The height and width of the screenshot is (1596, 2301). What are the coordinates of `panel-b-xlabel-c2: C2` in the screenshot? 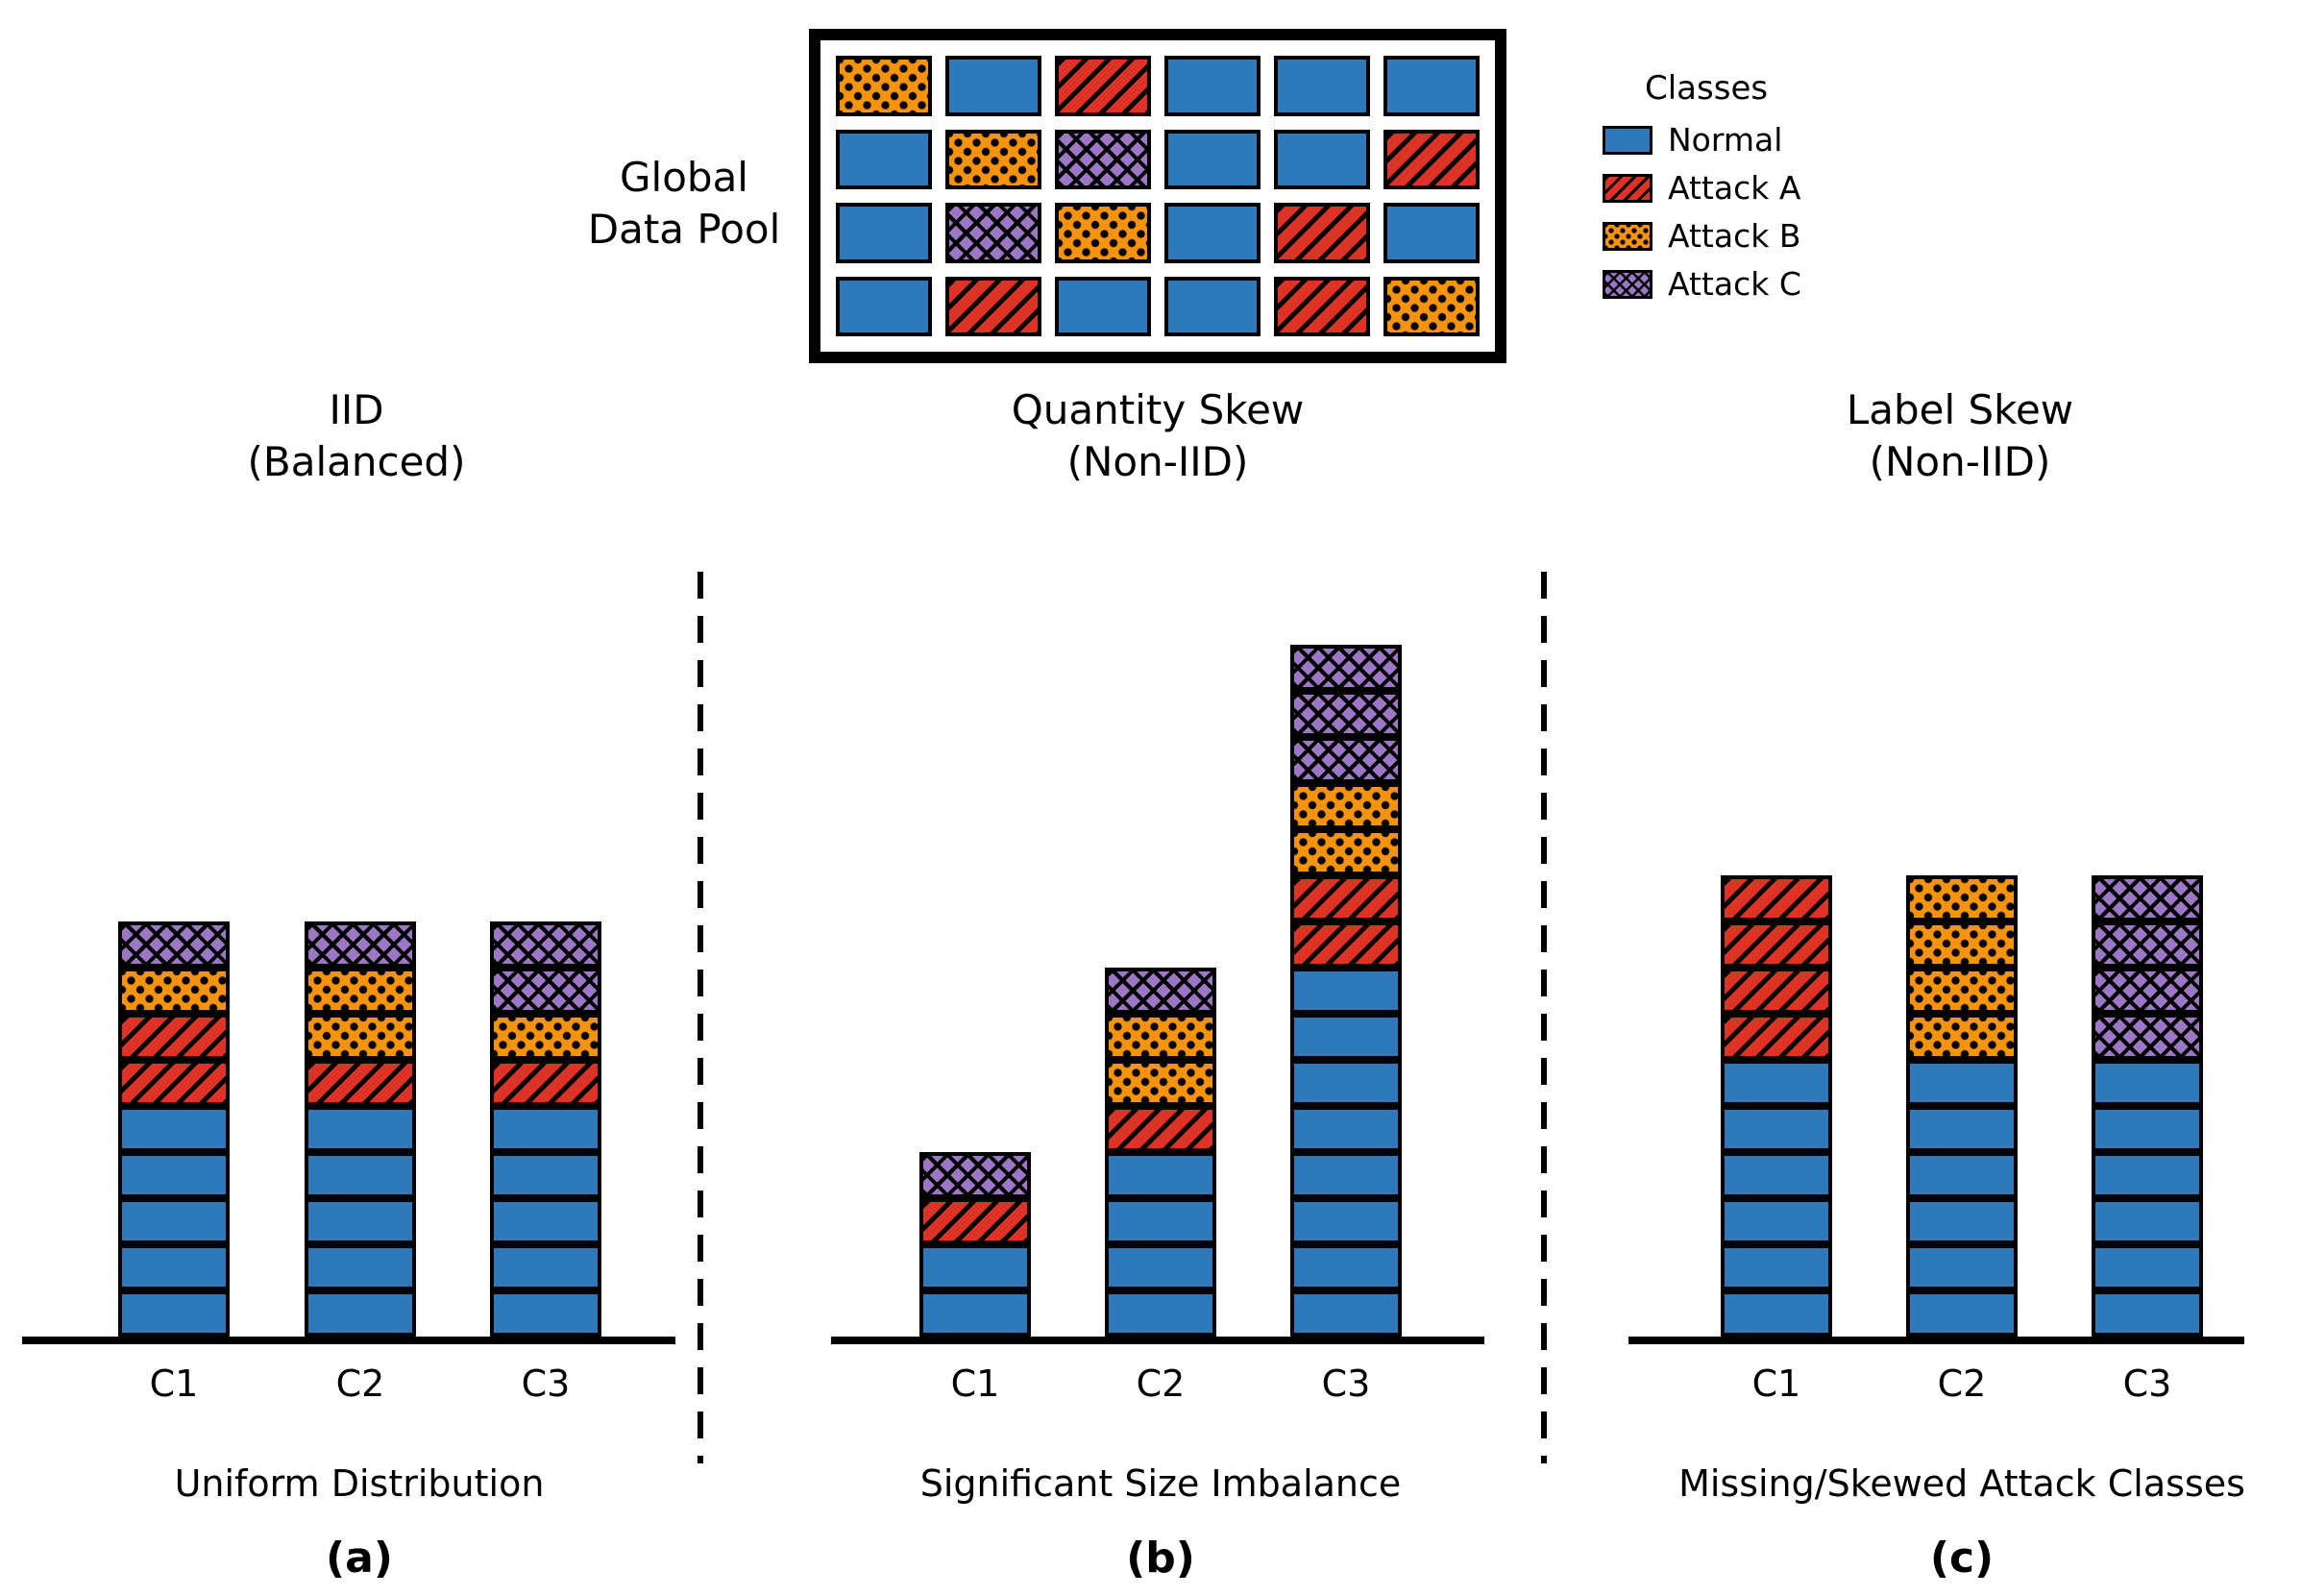 It's located at (1161, 1384).